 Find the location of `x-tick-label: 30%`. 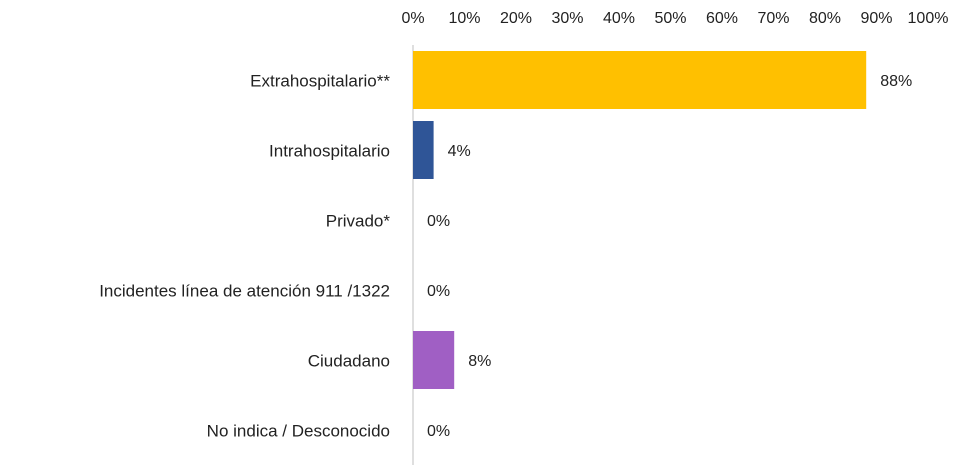

x-tick-label: 30% is located at coordinates (567, 18).